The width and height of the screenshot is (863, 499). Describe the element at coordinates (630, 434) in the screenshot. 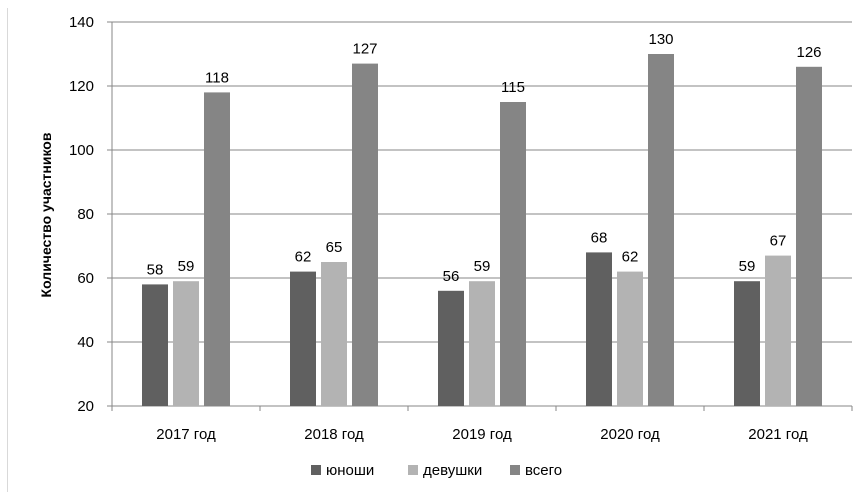

I see `x-tick-label: 2020 год` at that location.